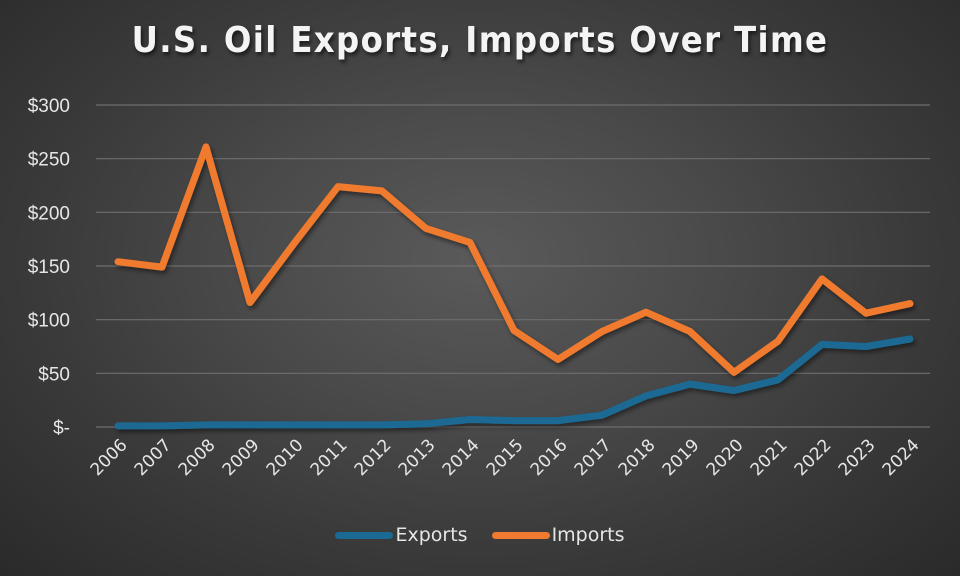 The width and height of the screenshot is (960, 576). What do you see at coordinates (49, 321) in the screenshot?
I see `y-tick-label: $100` at bounding box center [49, 321].